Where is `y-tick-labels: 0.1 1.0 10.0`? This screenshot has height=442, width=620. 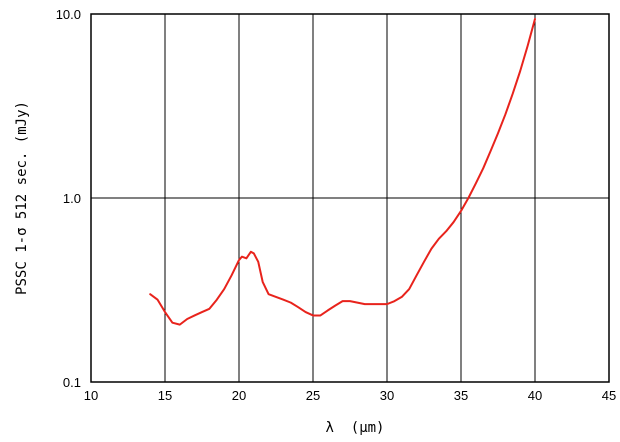 y-tick-labels: 0.1 1.0 10.0 is located at coordinates (68, 198).